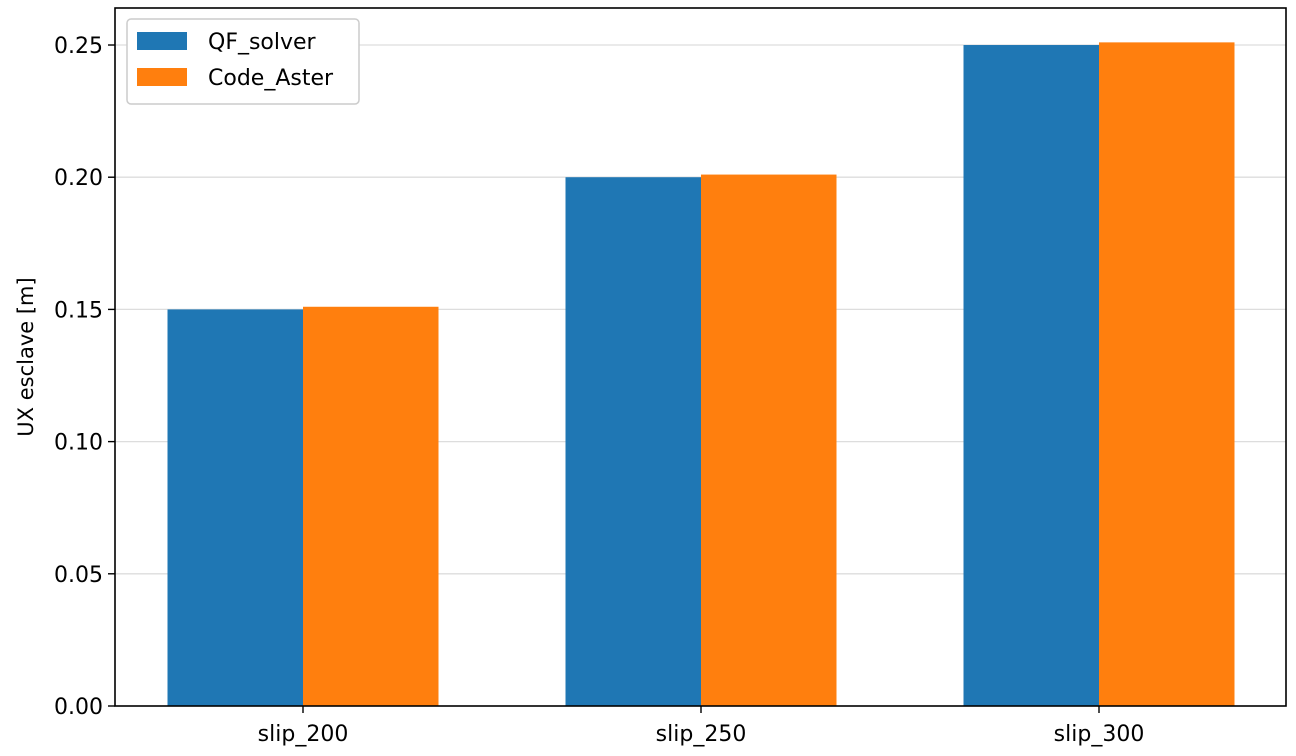 The height and width of the screenshot is (756, 1296). What do you see at coordinates (78, 575) in the screenshot?
I see `y-tick-label: 0.05` at bounding box center [78, 575].